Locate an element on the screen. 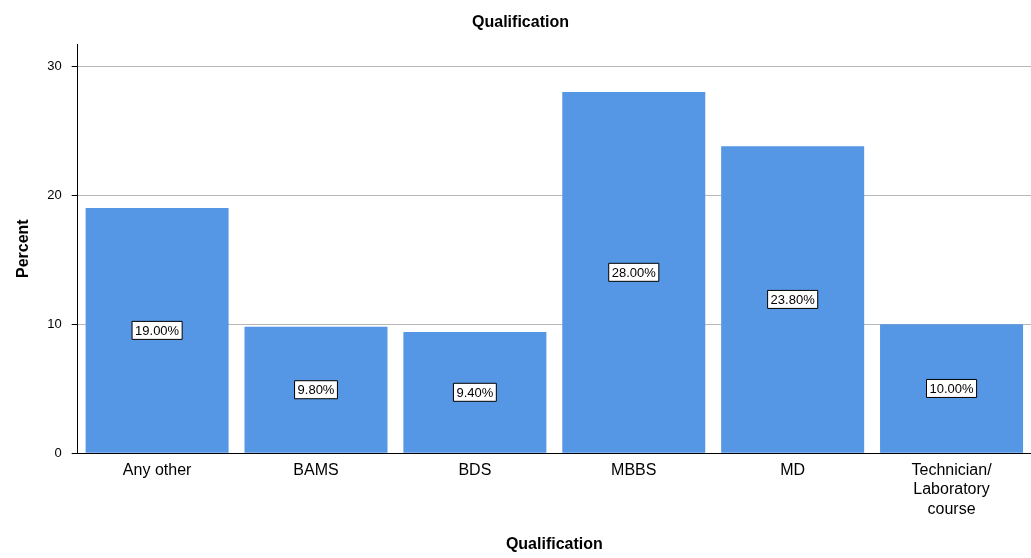  y-tick-label: 30 is located at coordinates (54, 65).